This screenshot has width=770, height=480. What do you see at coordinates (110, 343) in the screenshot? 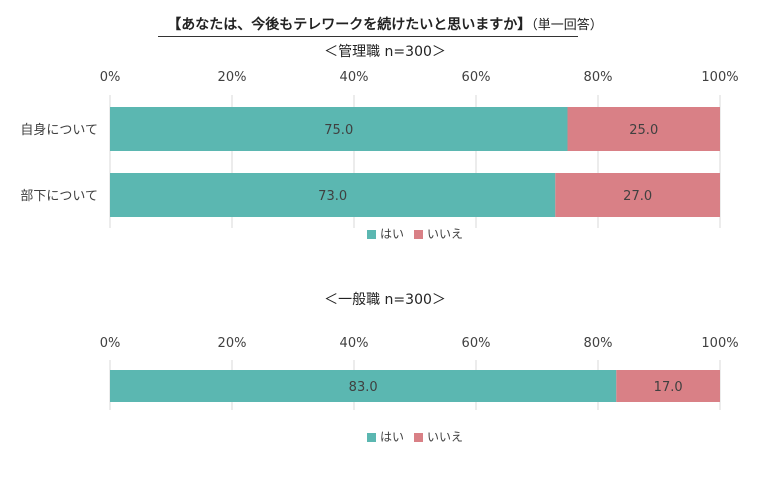
I see `chart-2-tick-label: 0%` at bounding box center [110, 343].